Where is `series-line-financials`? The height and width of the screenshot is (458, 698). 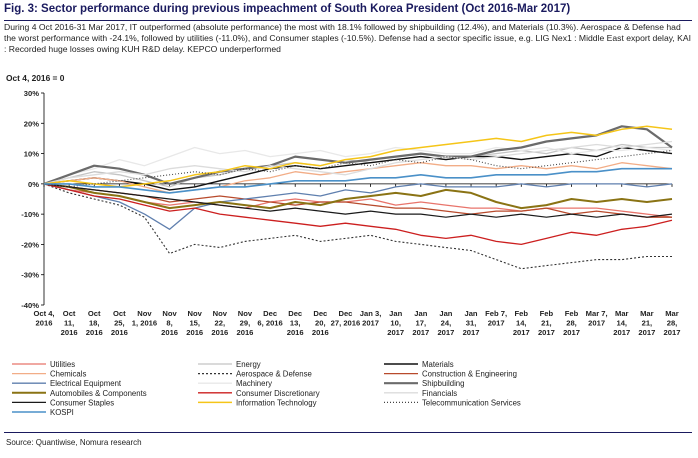
series-line-financials is located at coordinates (358, 162).